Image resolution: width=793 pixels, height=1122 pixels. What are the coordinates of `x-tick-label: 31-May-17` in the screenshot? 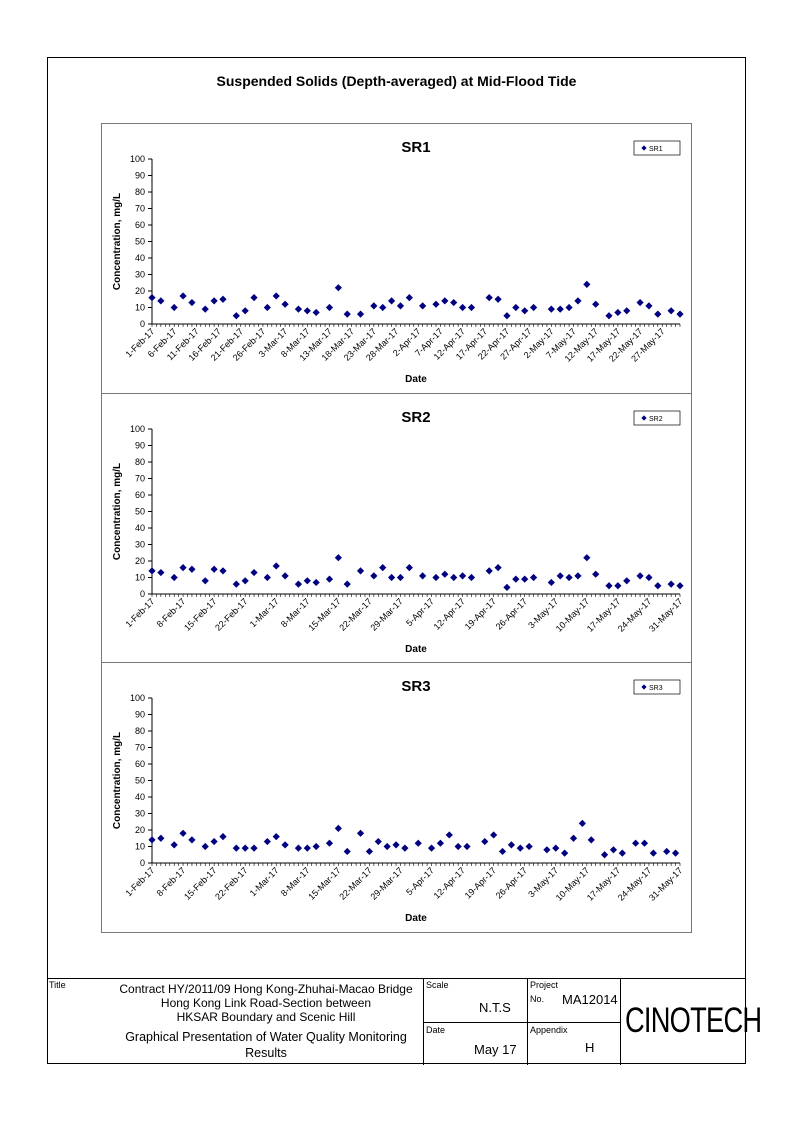 It's located at (665, 883).